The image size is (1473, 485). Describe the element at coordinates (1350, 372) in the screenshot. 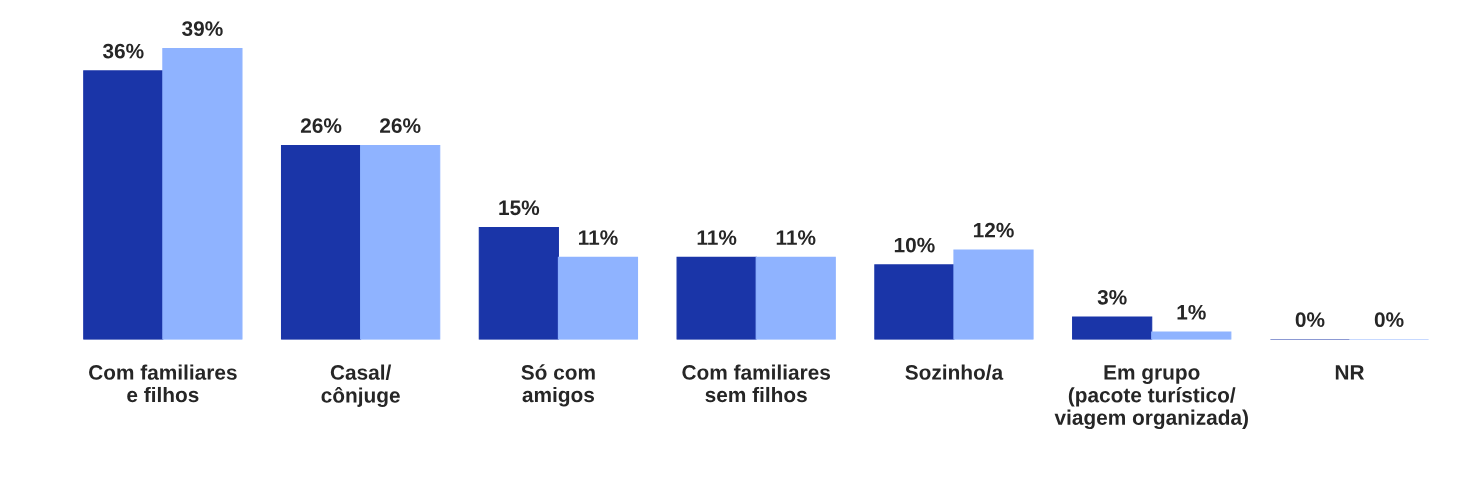

I see `x-tick-label: NR` at that location.